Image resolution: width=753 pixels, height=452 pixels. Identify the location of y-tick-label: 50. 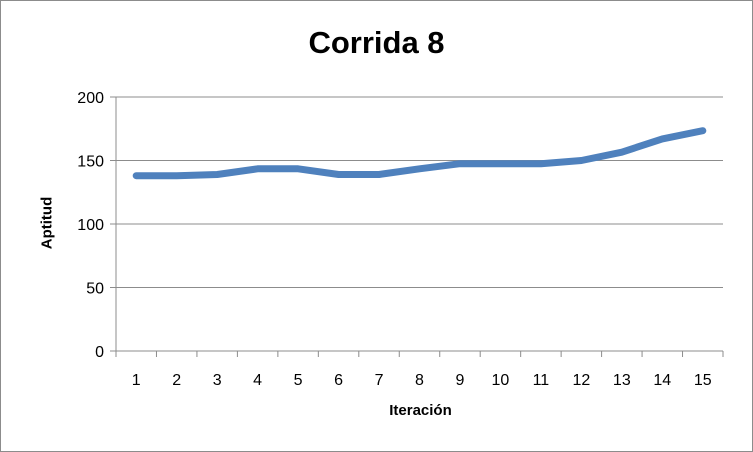
(95, 289).